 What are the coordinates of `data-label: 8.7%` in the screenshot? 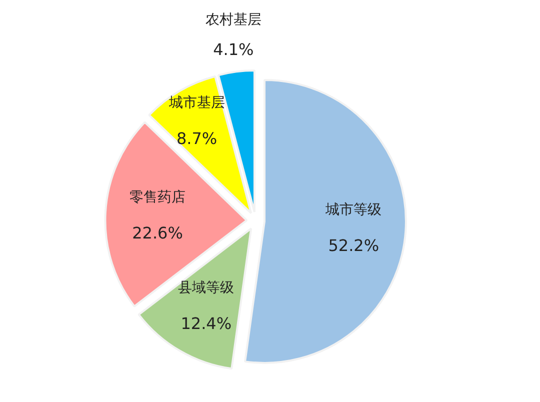 It's located at (197, 138).